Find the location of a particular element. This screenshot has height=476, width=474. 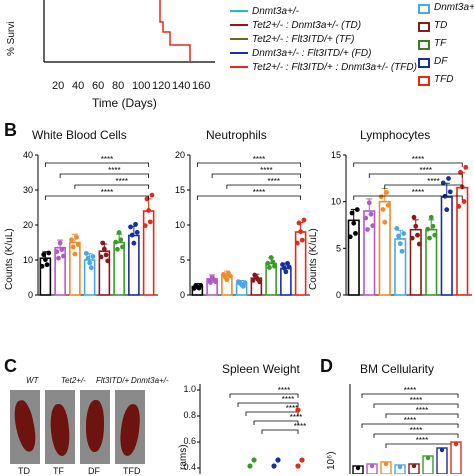

legend-item: Dnmt3a+/- is located at coordinates (264, 11).